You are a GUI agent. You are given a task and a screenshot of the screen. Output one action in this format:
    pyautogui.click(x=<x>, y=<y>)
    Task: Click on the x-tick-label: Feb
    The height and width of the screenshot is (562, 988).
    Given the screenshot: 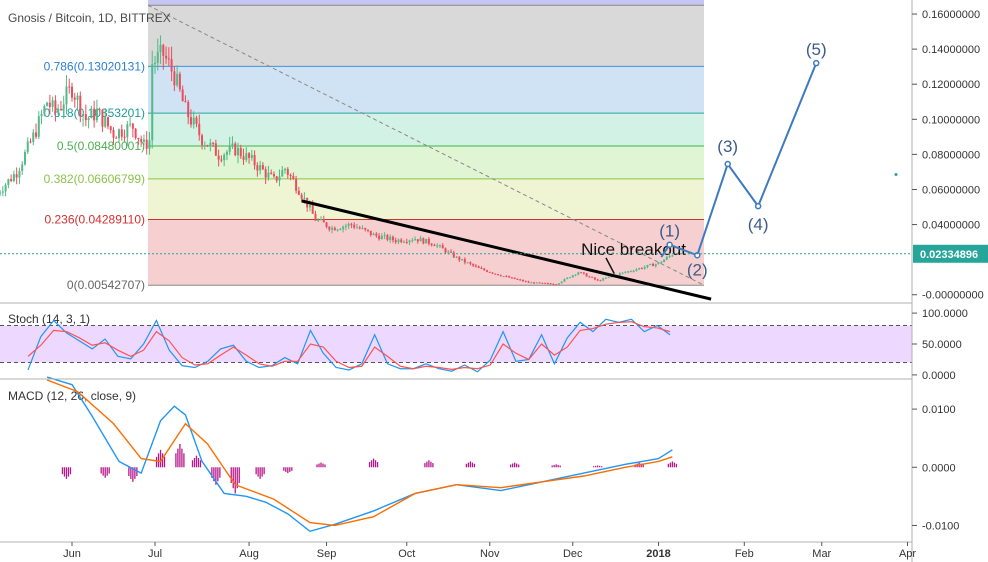 What is the action you would take?
    pyautogui.click(x=744, y=554)
    